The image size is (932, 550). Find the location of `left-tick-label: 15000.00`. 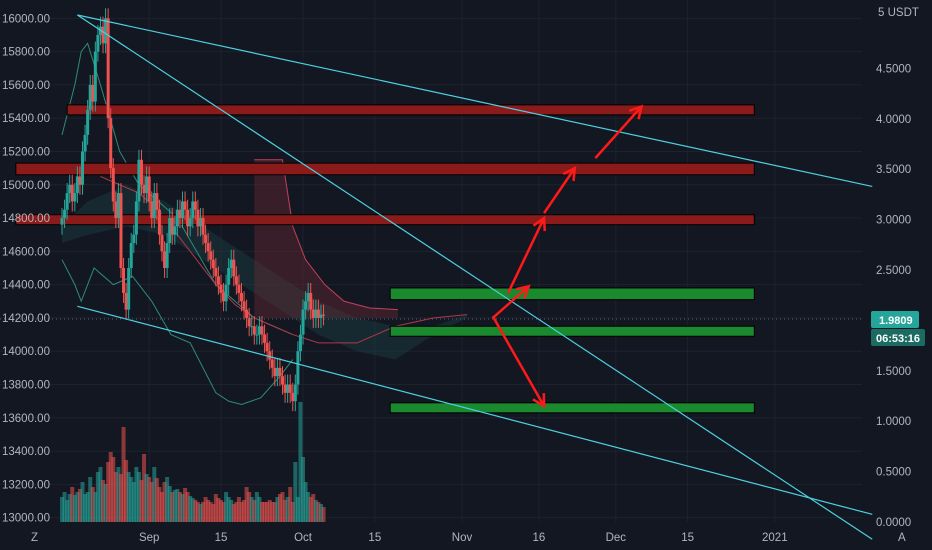

left-tick-label: 15000.00 is located at coordinates (26, 186).